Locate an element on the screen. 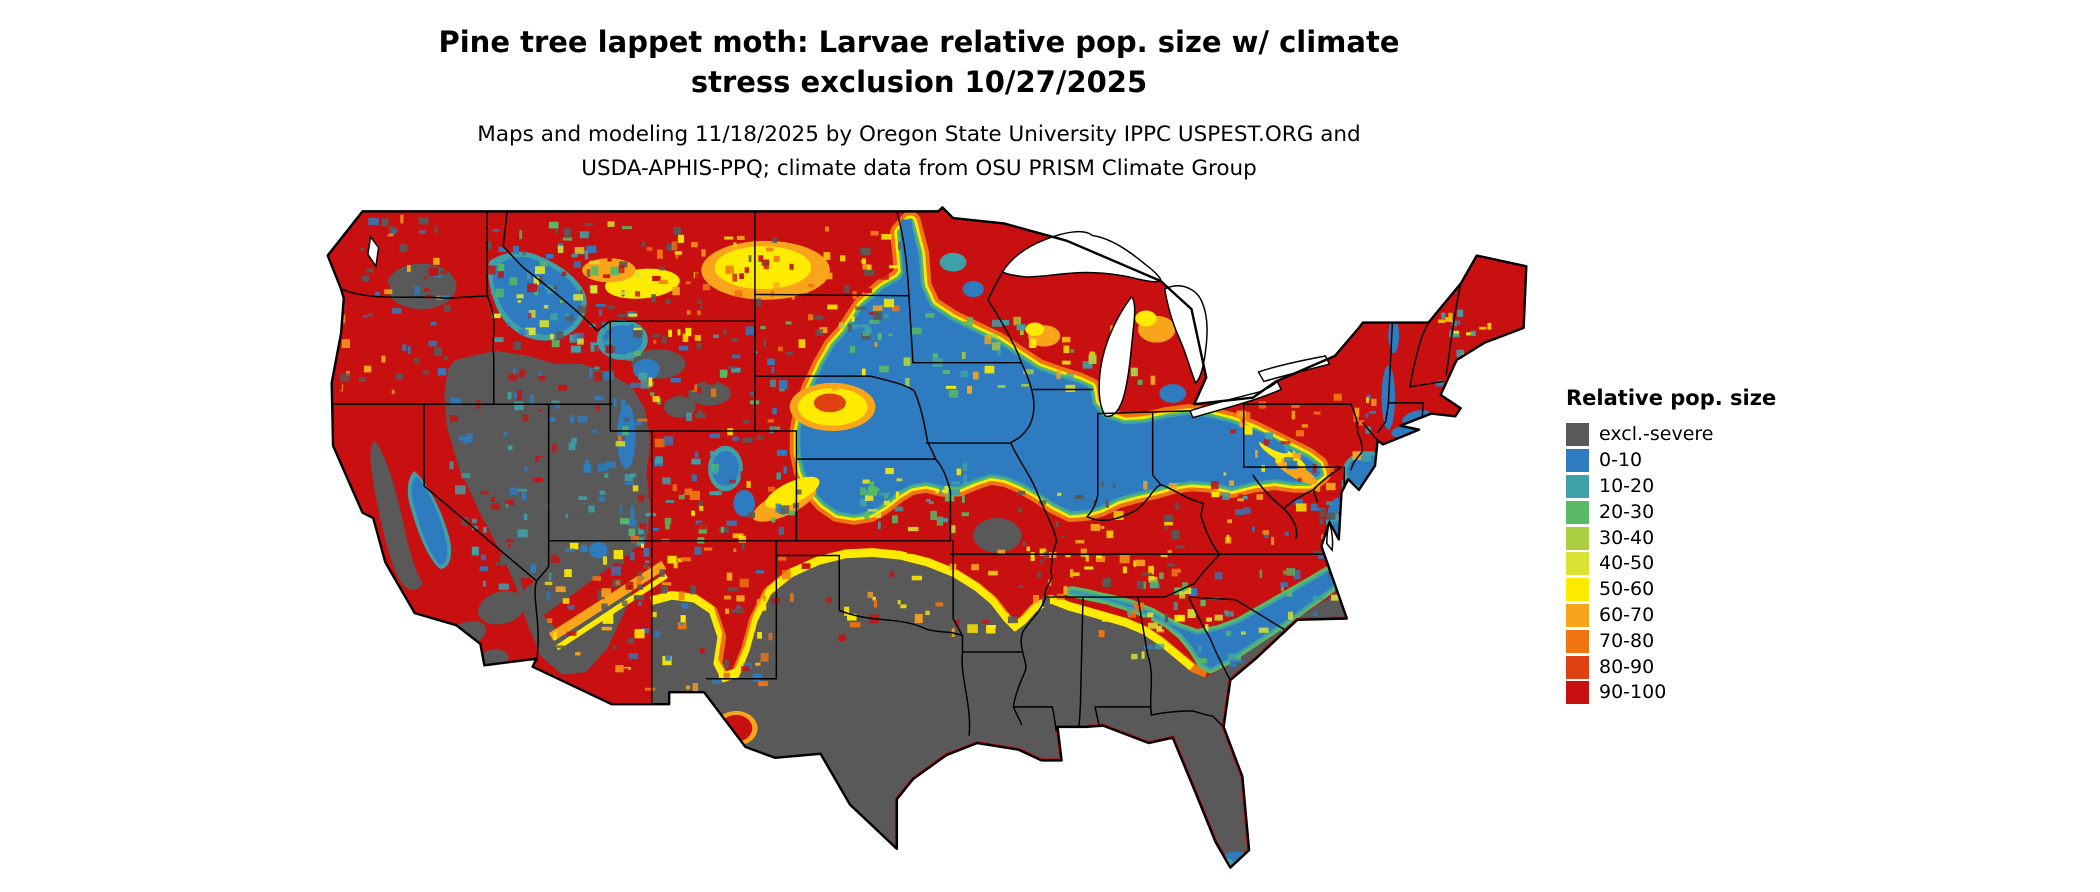 Image resolution: width=2100 pixels, height=892 pixels. lake-michigan is located at coordinates (1117, 357).